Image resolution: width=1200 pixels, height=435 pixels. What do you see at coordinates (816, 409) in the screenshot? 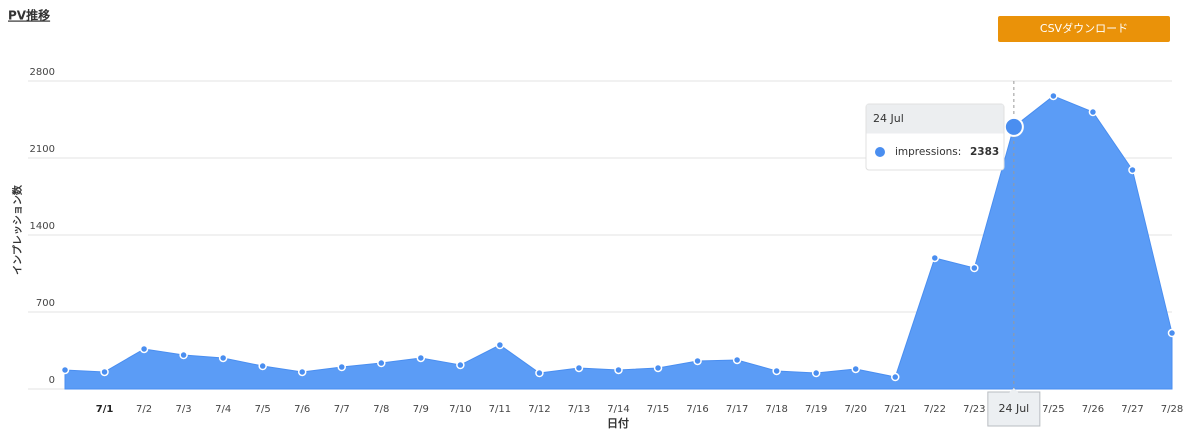
I see `x-tick-label: 7/19` at bounding box center [816, 409].